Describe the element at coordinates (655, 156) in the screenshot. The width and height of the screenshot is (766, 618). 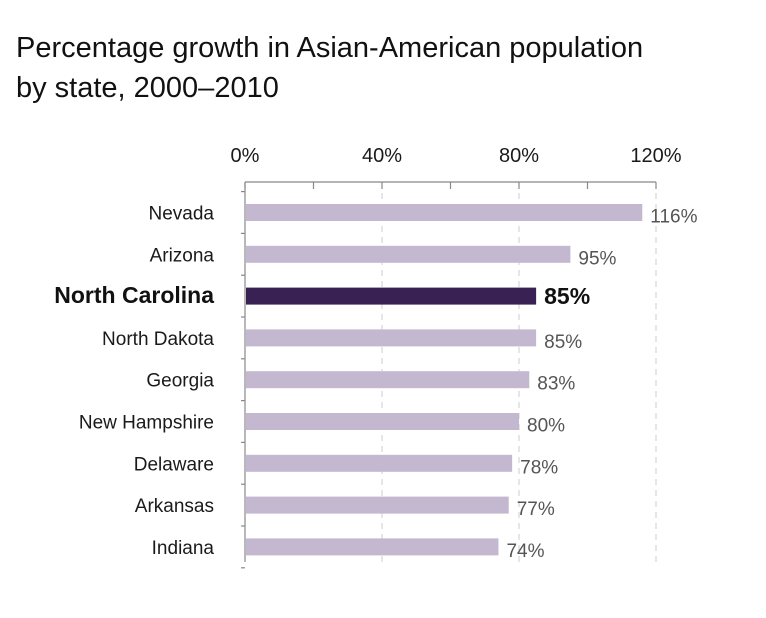
I see `x-tick-label: 120%` at that location.